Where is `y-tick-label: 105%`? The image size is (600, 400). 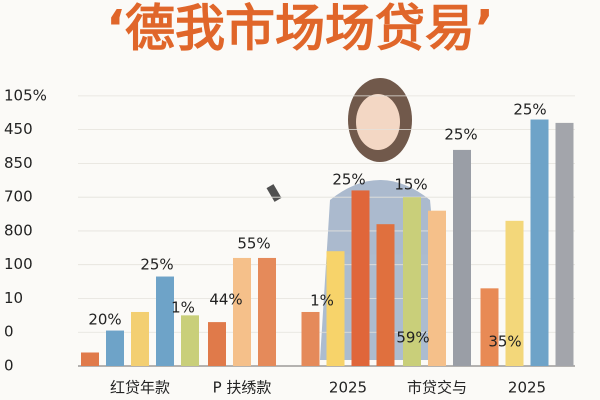
y-tick-label: 105% is located at coordinates (25, 95).